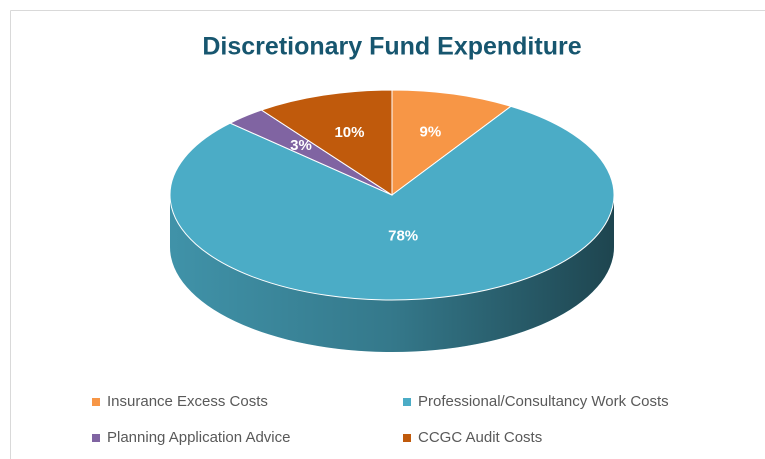  Describe the element at coordinates (301, 145) in the screenshot. I see `data-label: 3%` at that location.